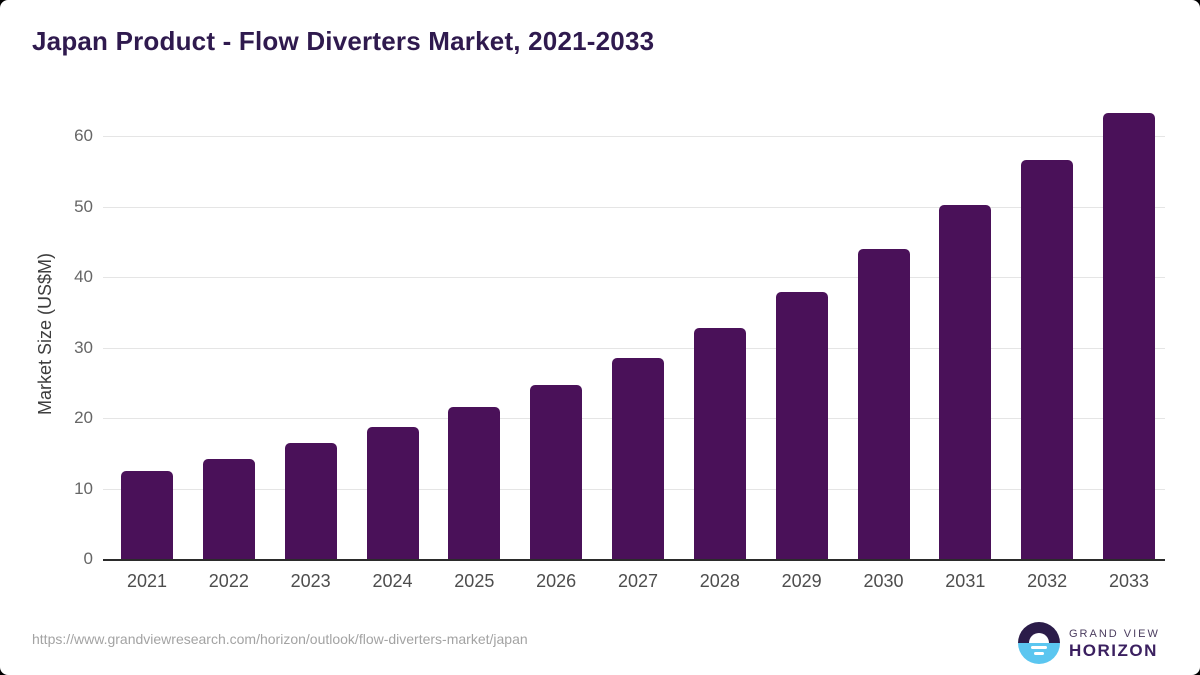 The width and height of the screenshot is (1200, 675). Describe the element at coordinates (392, 492) in the screenshot. I see `bar-2024` at that location.